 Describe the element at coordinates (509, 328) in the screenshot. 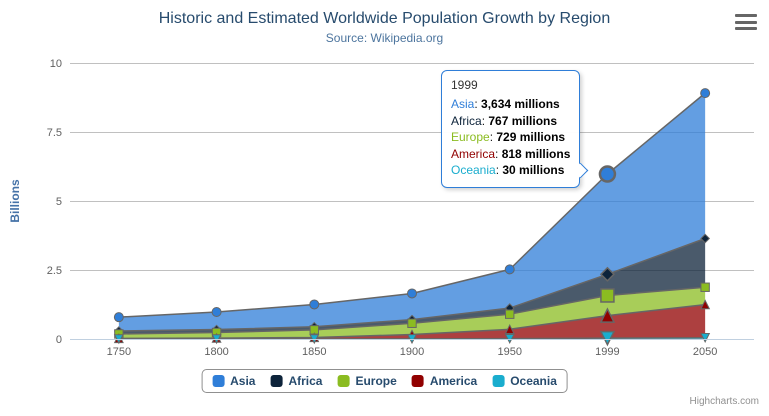

I see `marker-america-1950` at that location.